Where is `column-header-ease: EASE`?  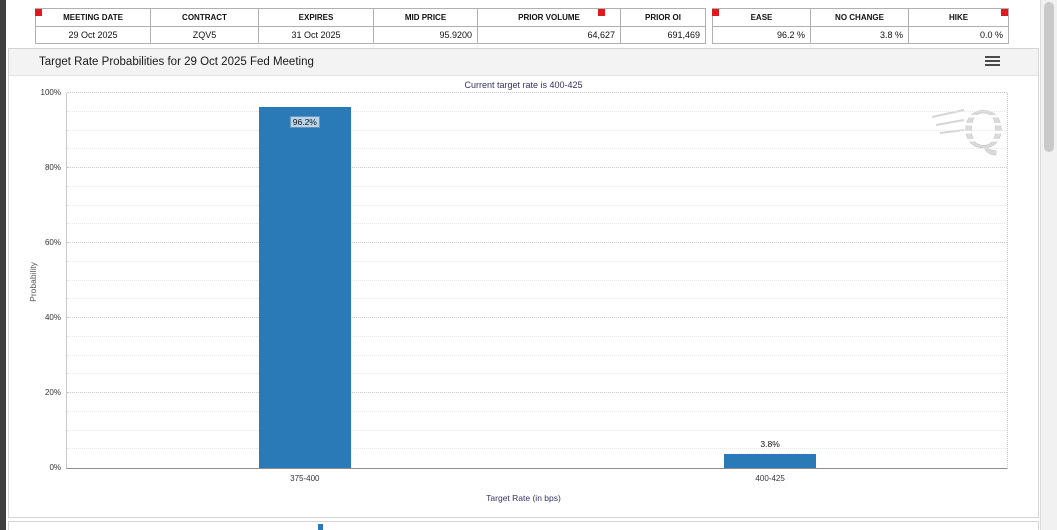
column-header-ease: EASE is located at coordinates (761, 17).